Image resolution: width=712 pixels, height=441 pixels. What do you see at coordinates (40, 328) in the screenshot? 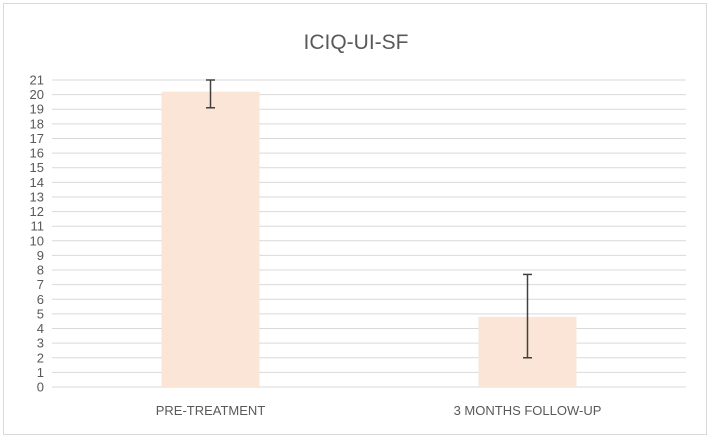
I see `y-tick-label: 4` at bounding box center [40, 328].